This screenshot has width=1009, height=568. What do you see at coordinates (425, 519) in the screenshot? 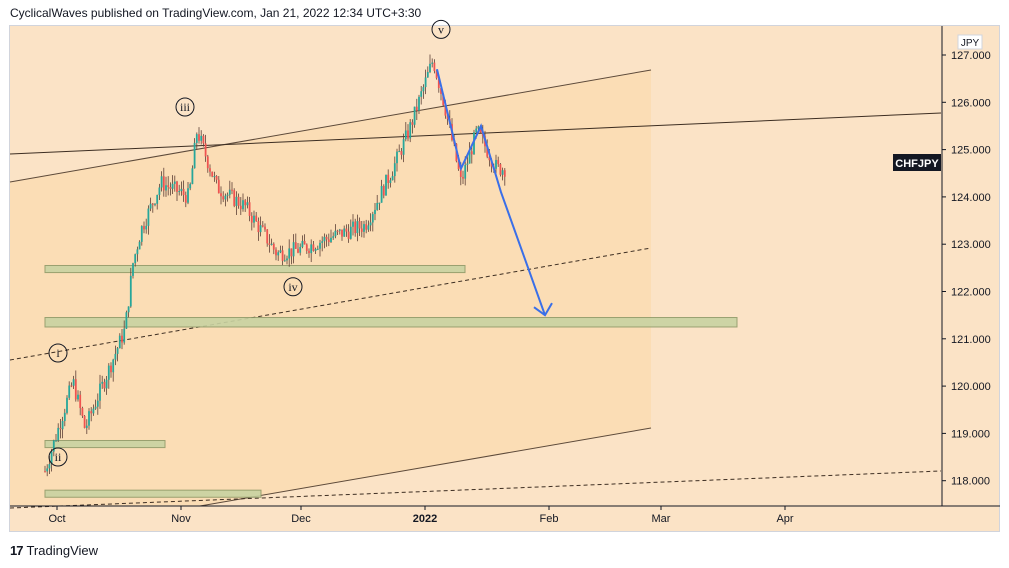
I see `x-tick-label: 2022` at bounding box center [425, 519].